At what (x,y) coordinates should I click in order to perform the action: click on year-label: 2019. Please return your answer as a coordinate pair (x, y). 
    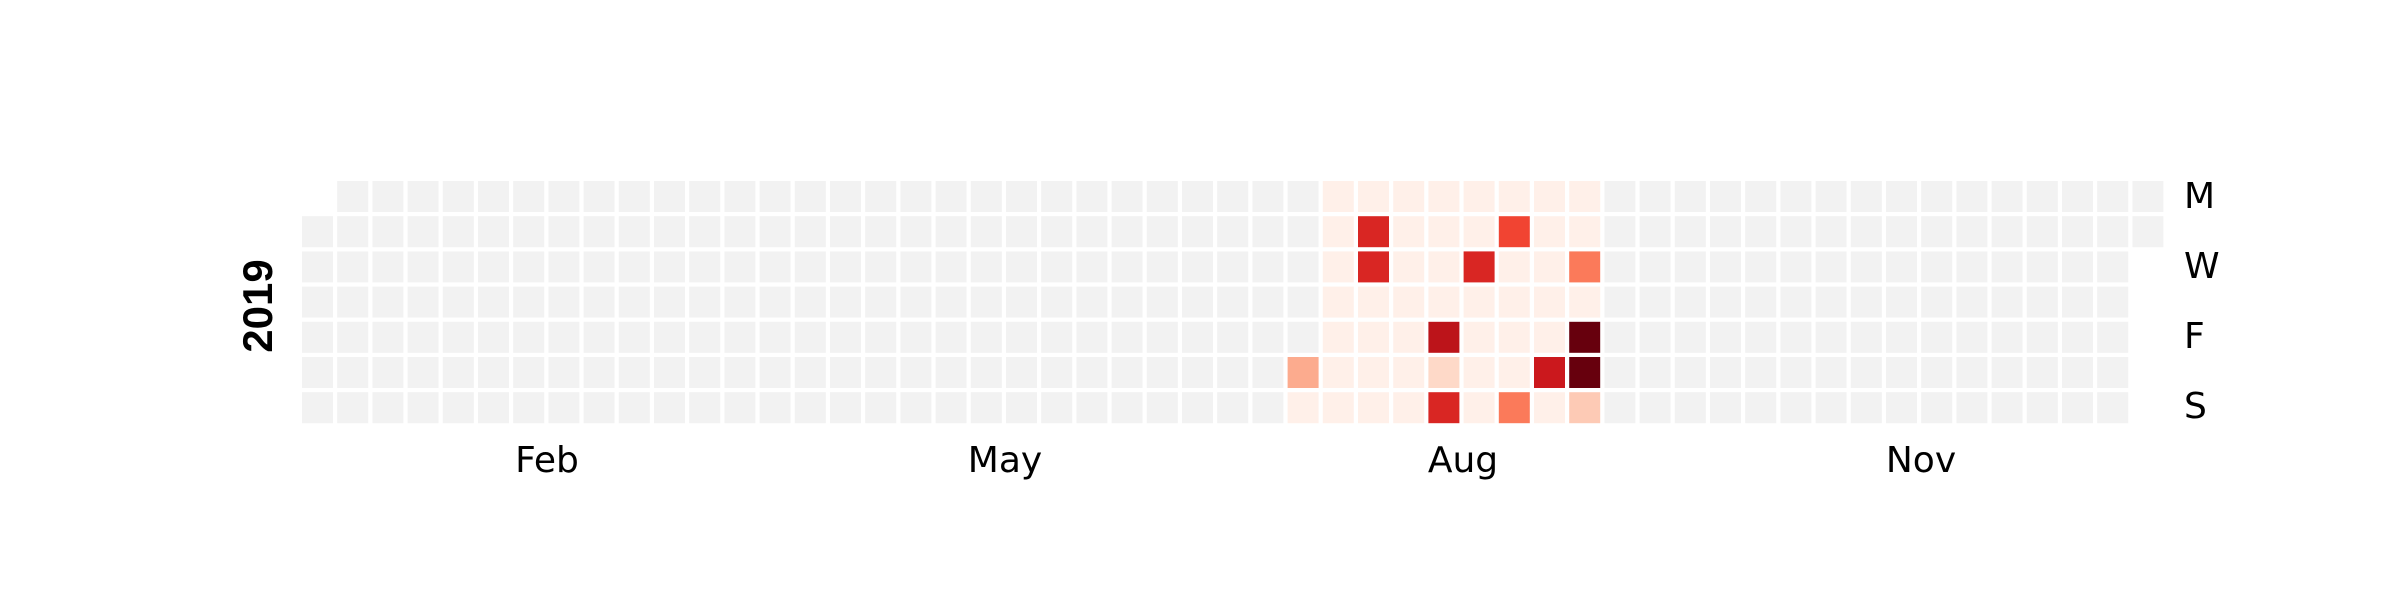
    Looking at the image, I should click on (257, 305).